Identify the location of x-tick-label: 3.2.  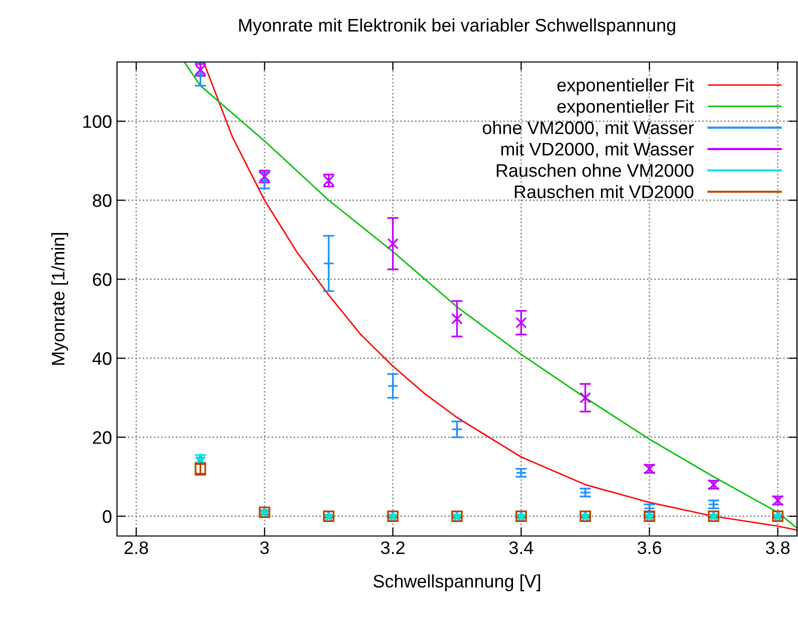
(392, 547).